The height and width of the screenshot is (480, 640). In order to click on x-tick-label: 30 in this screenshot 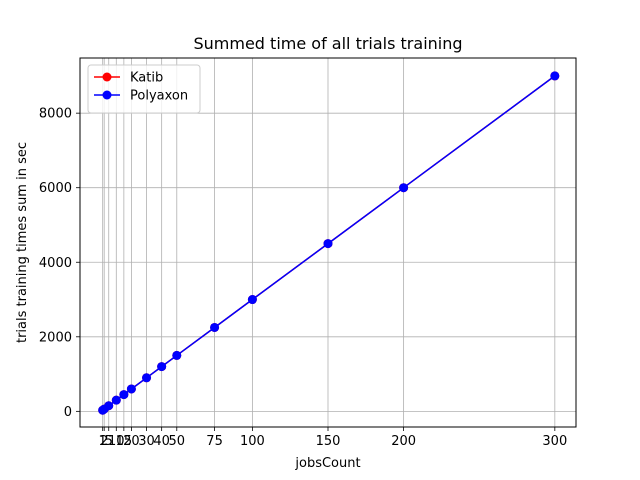, I will do `click(146, 441)`.